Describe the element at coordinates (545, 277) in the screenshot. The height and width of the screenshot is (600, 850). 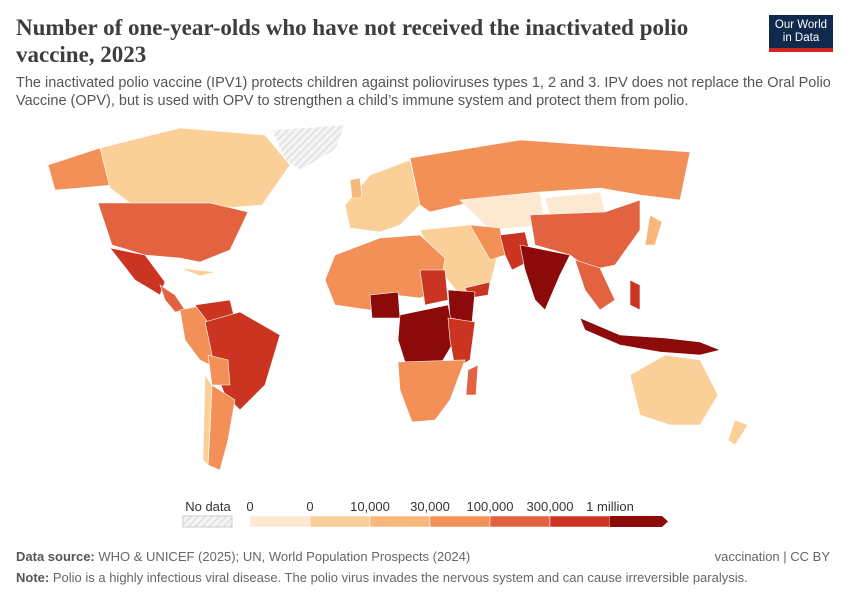
I see `india` at that location.